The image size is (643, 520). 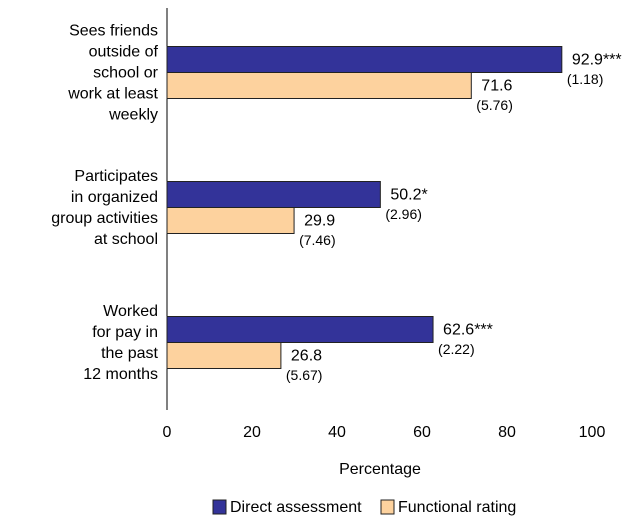 What do you see at coordinates (496, 86) in the screenshot?
I see `value-label: 71.6` at bounding box center [496, 86].